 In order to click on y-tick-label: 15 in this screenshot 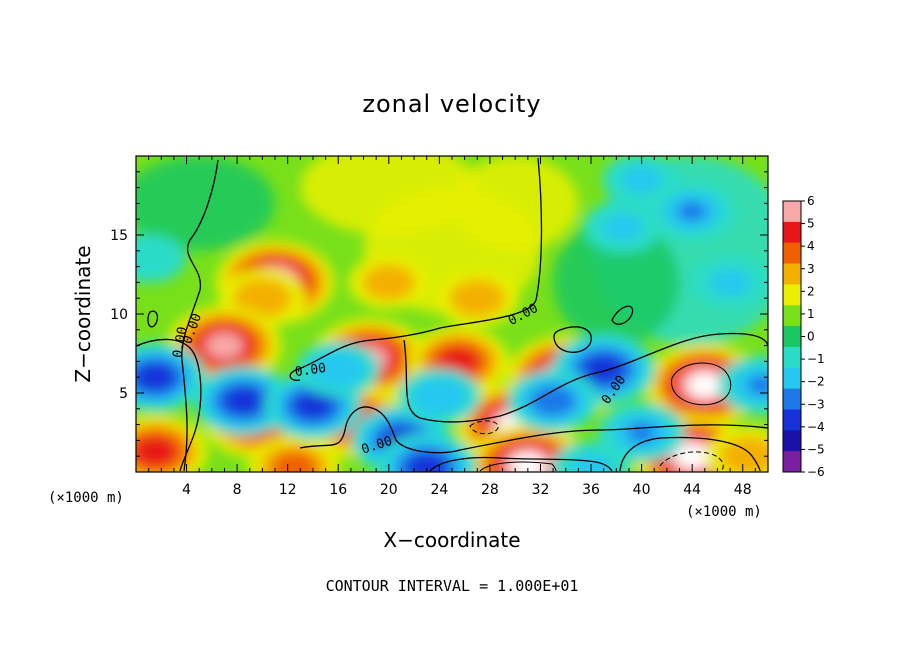, I will do `click(119, 236)`.